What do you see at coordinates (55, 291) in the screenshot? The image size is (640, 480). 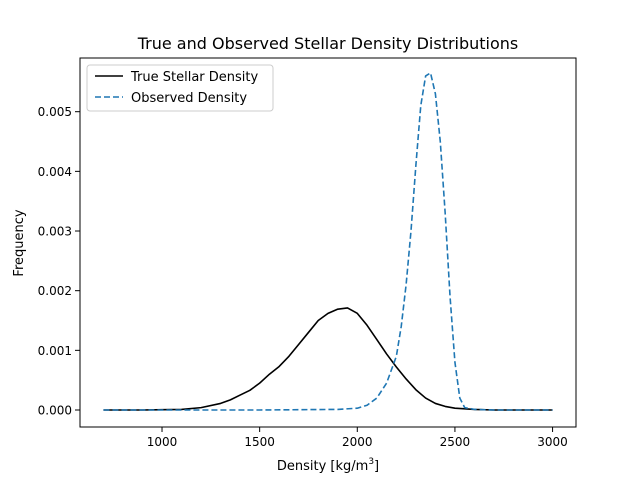 I see `y-tick-label: 0.002` at bounding box center [55, 291].